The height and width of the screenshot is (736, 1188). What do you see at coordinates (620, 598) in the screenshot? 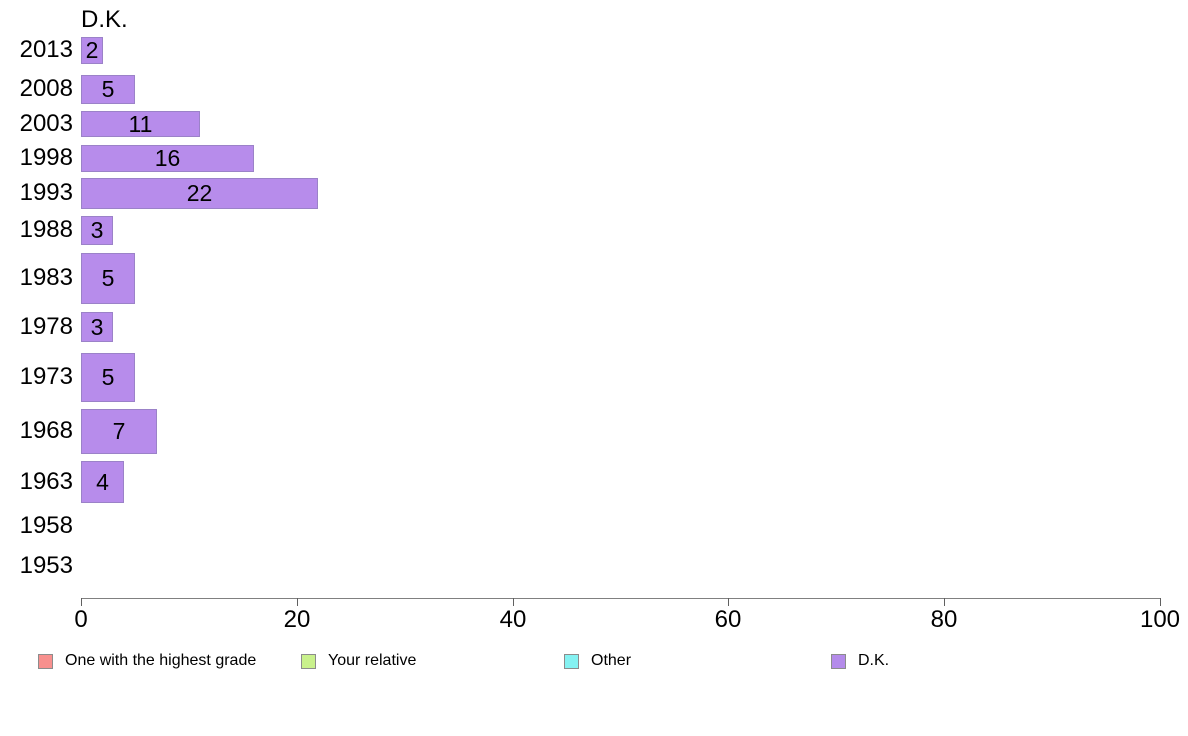
I see `x-axis-line` at bounding box center [620, 598].